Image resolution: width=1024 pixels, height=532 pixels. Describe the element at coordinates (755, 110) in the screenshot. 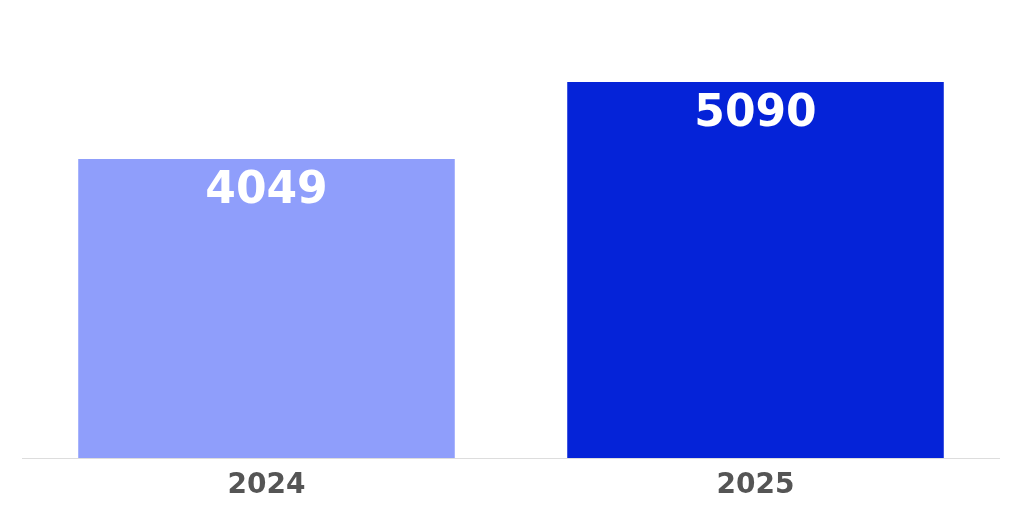

I see `data-label: 5090` at that location.